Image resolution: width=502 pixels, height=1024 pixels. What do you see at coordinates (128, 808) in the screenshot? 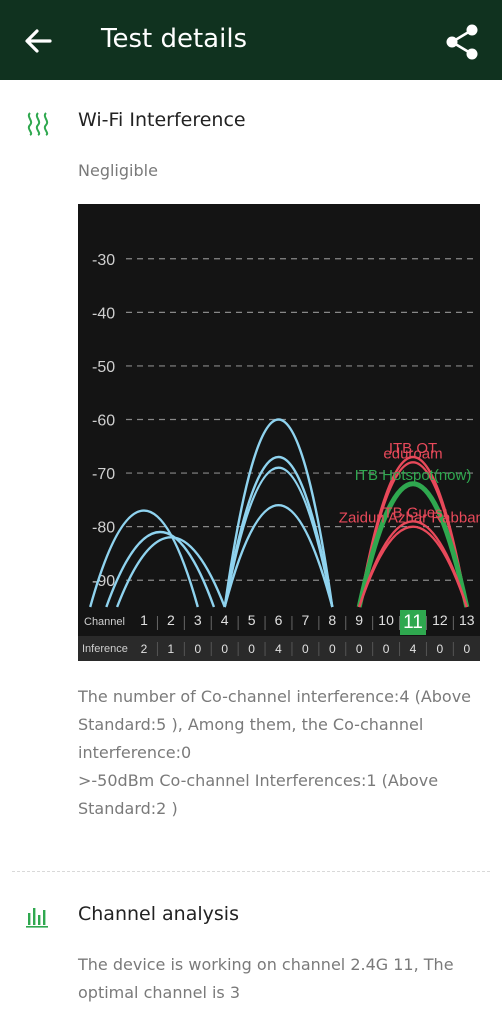
I see `description-line: Standard:2 )` at bounding box center [128, 808].